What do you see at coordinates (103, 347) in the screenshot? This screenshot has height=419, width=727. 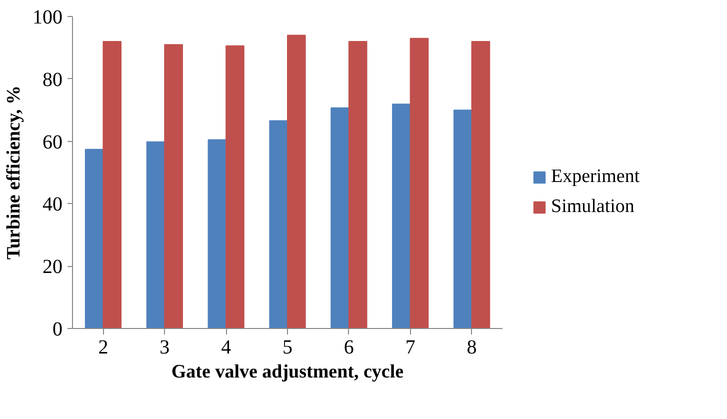 I see `x-tick-label: 2` at bounding box center [103, 347].